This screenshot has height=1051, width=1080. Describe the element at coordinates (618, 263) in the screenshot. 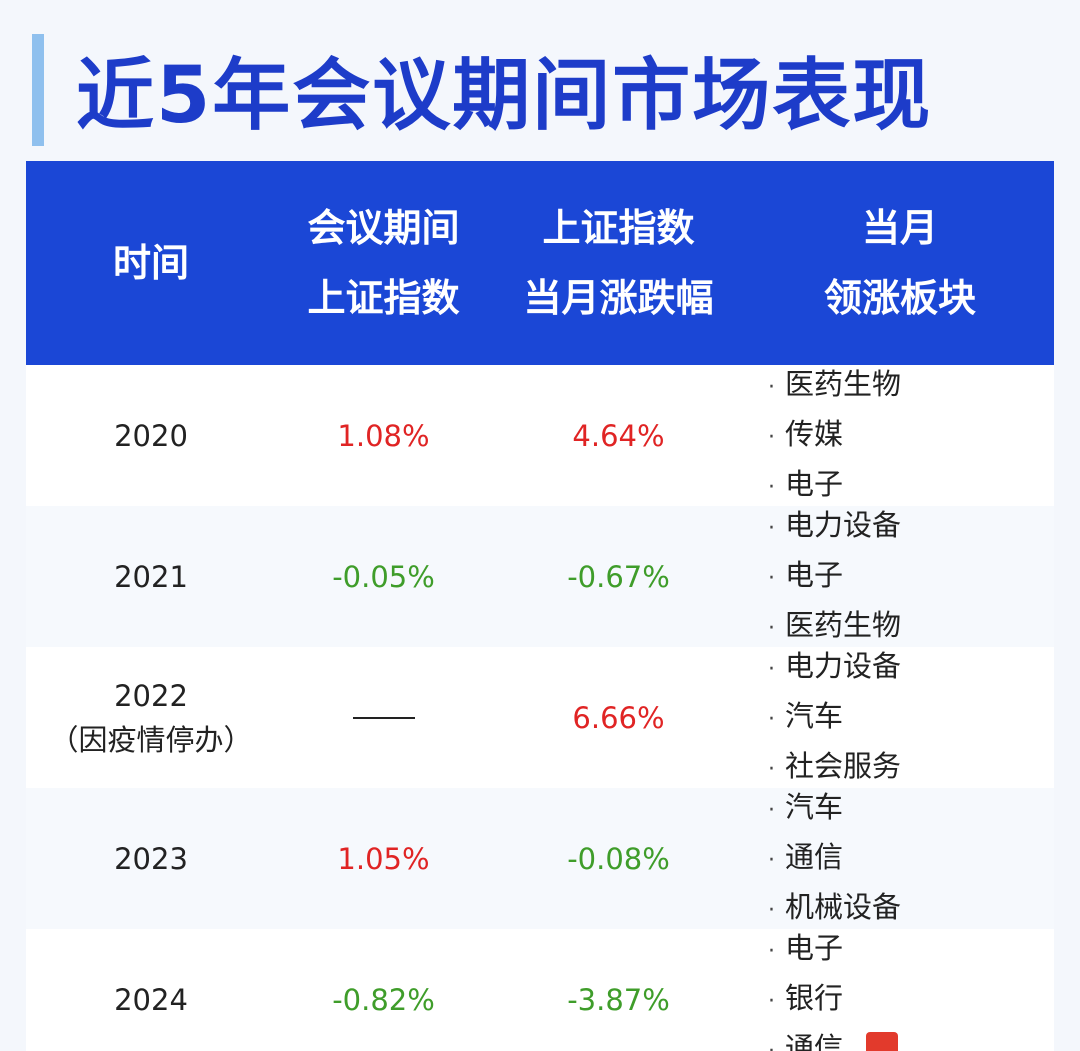

I see `header-month-change: 上证指数 当月涨跌幅` at that location.